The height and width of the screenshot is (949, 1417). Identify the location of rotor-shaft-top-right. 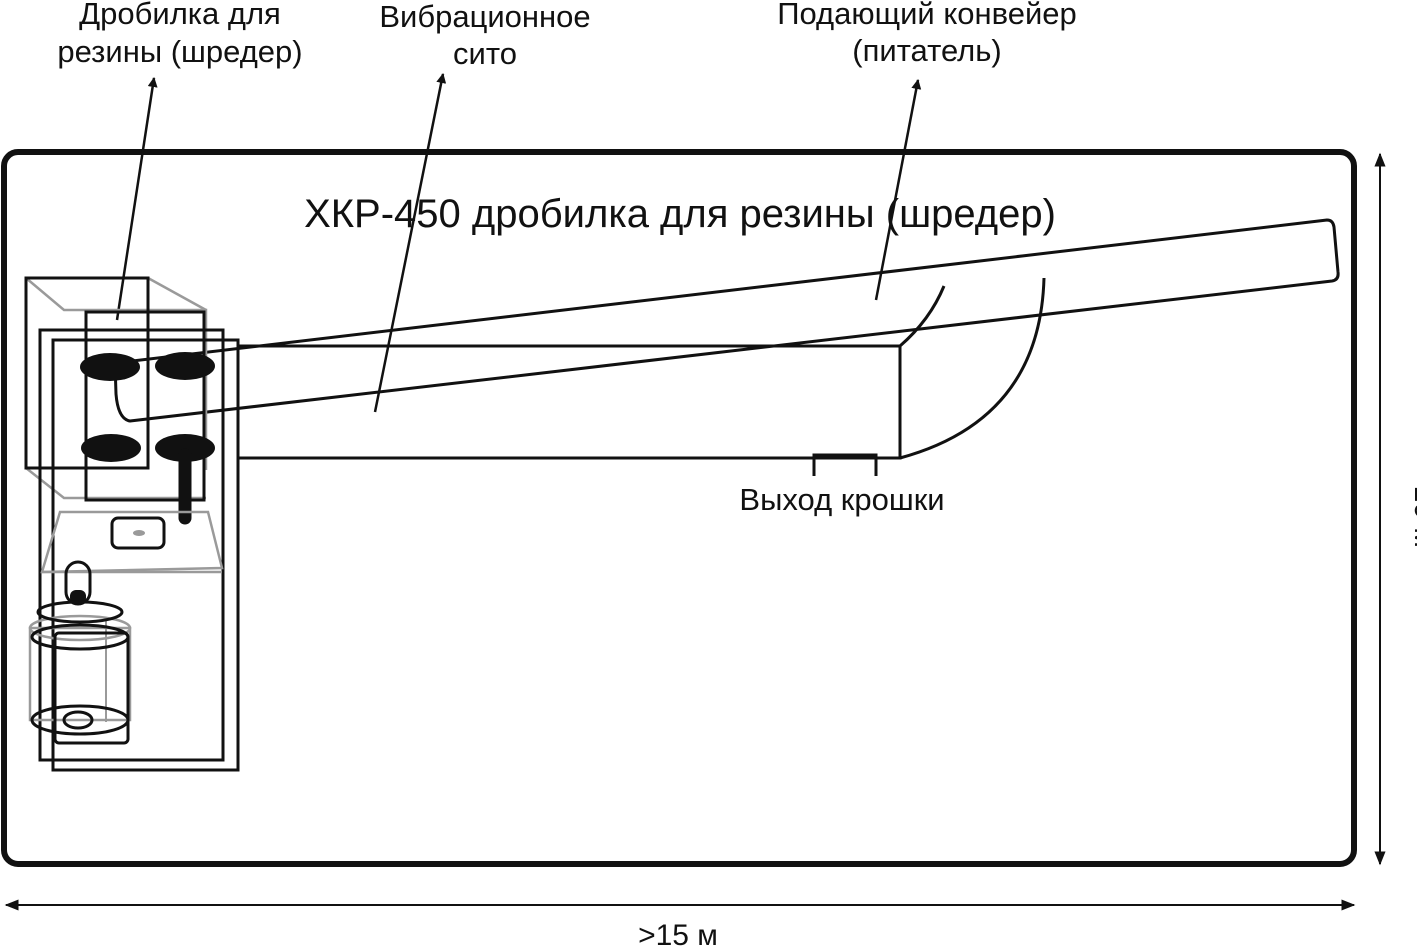
(185, 366).